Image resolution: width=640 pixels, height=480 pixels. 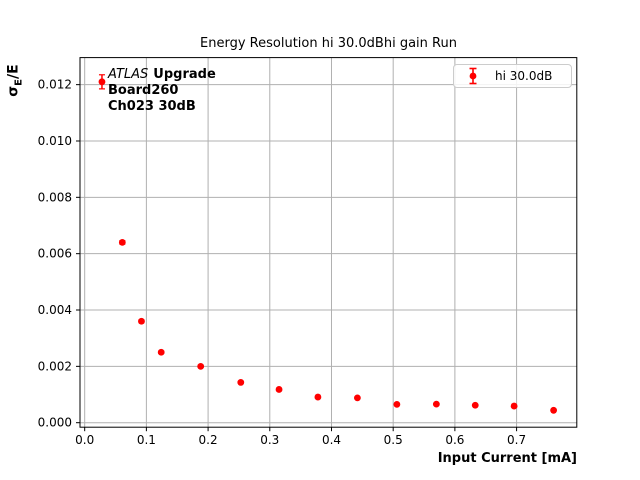 I want to click on annotation-line-1: ATLAS Upgrade, so click(x=162, y=75).